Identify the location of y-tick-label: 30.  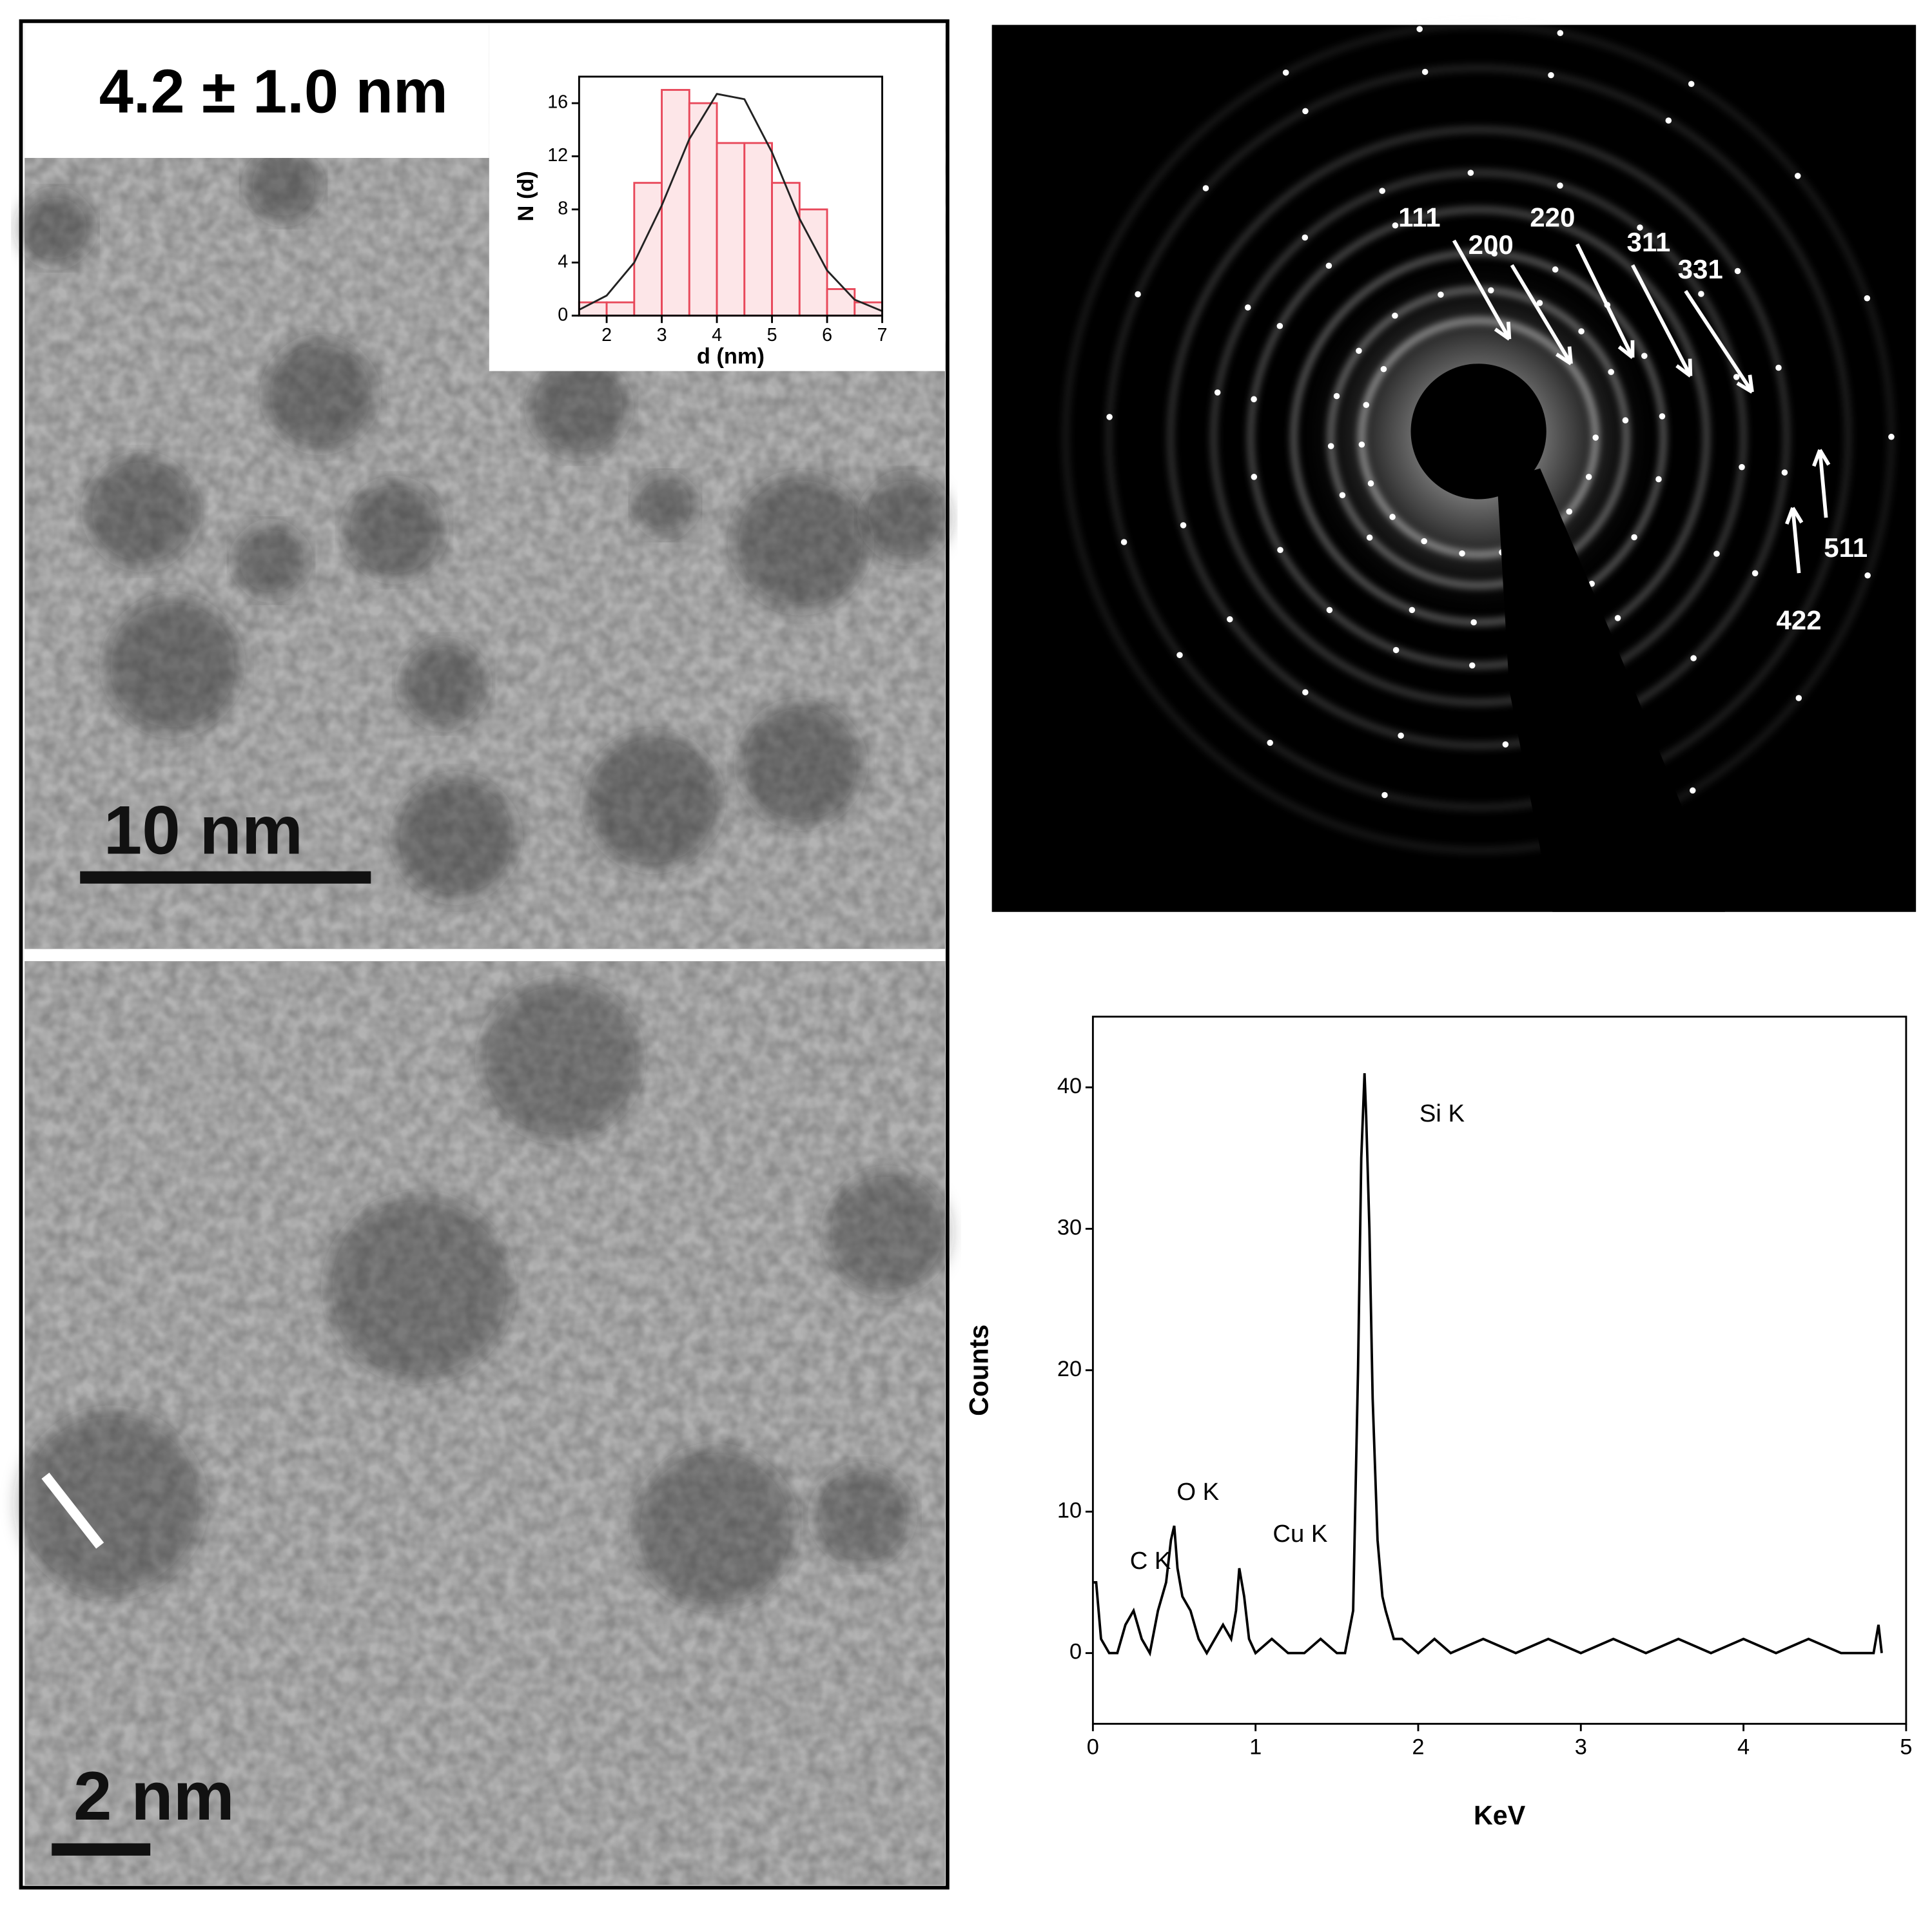
(1069, 1227).